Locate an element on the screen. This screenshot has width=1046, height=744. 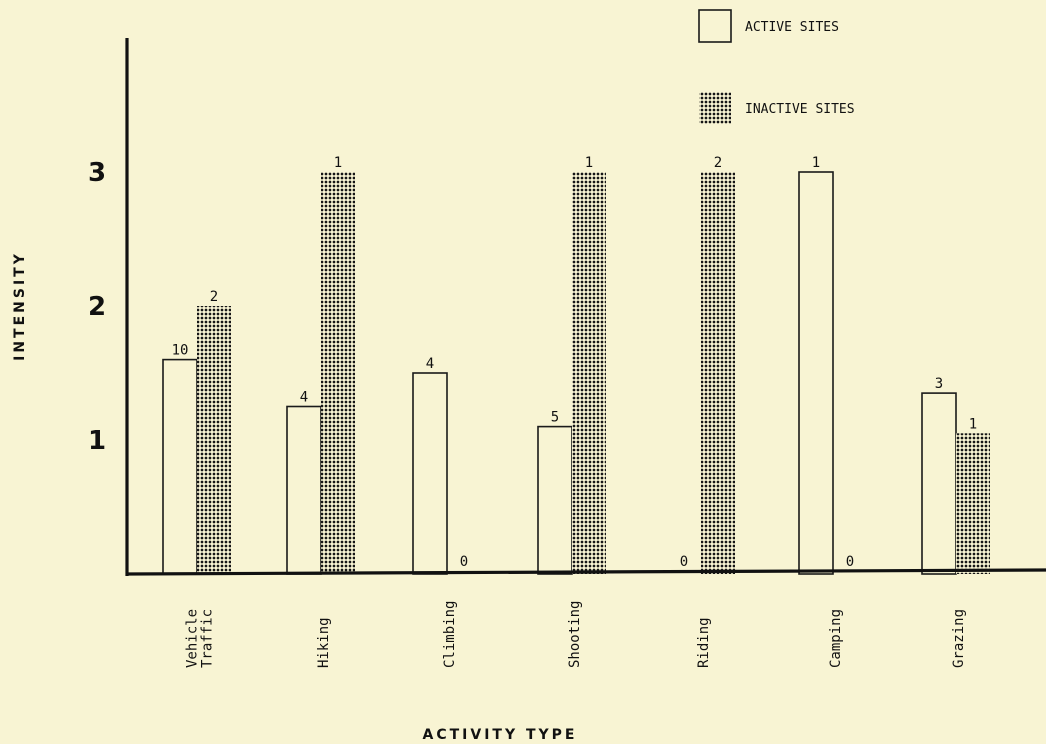
count-label-active-5: 1 is located at coordinates (816, 163).